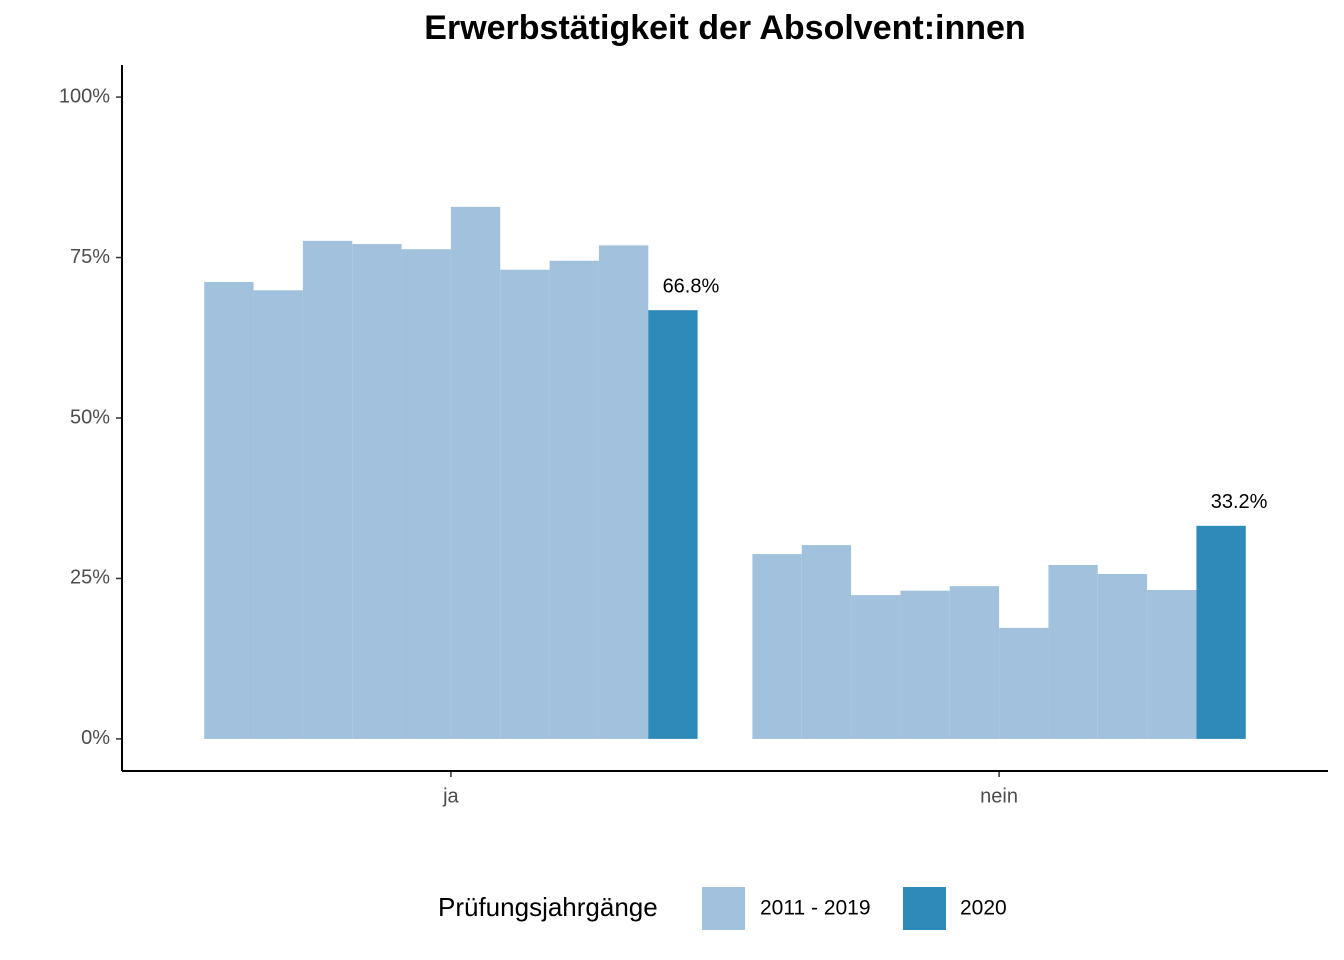 Image resolution: width=1344 pixels, height=960 pixels. What do you see at coordinates (90, 417) in the screenshot?
I see `y-tick-label: 50%` at bounding box center [90, 417].